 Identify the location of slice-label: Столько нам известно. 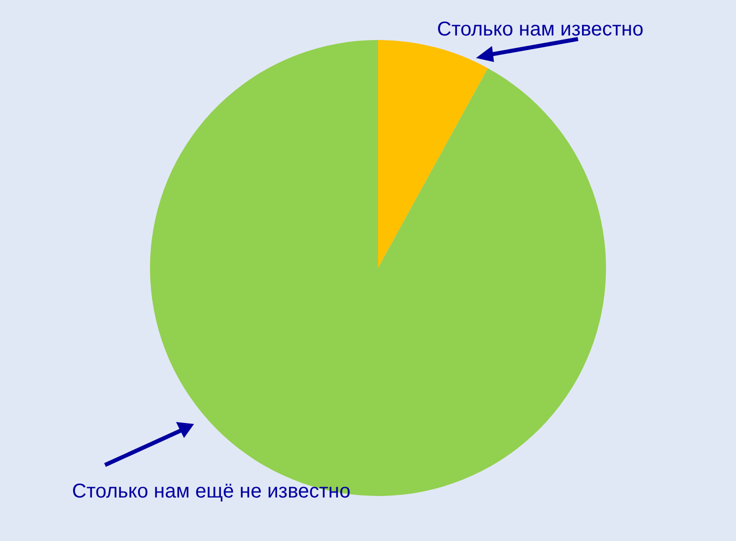
(540, 29).